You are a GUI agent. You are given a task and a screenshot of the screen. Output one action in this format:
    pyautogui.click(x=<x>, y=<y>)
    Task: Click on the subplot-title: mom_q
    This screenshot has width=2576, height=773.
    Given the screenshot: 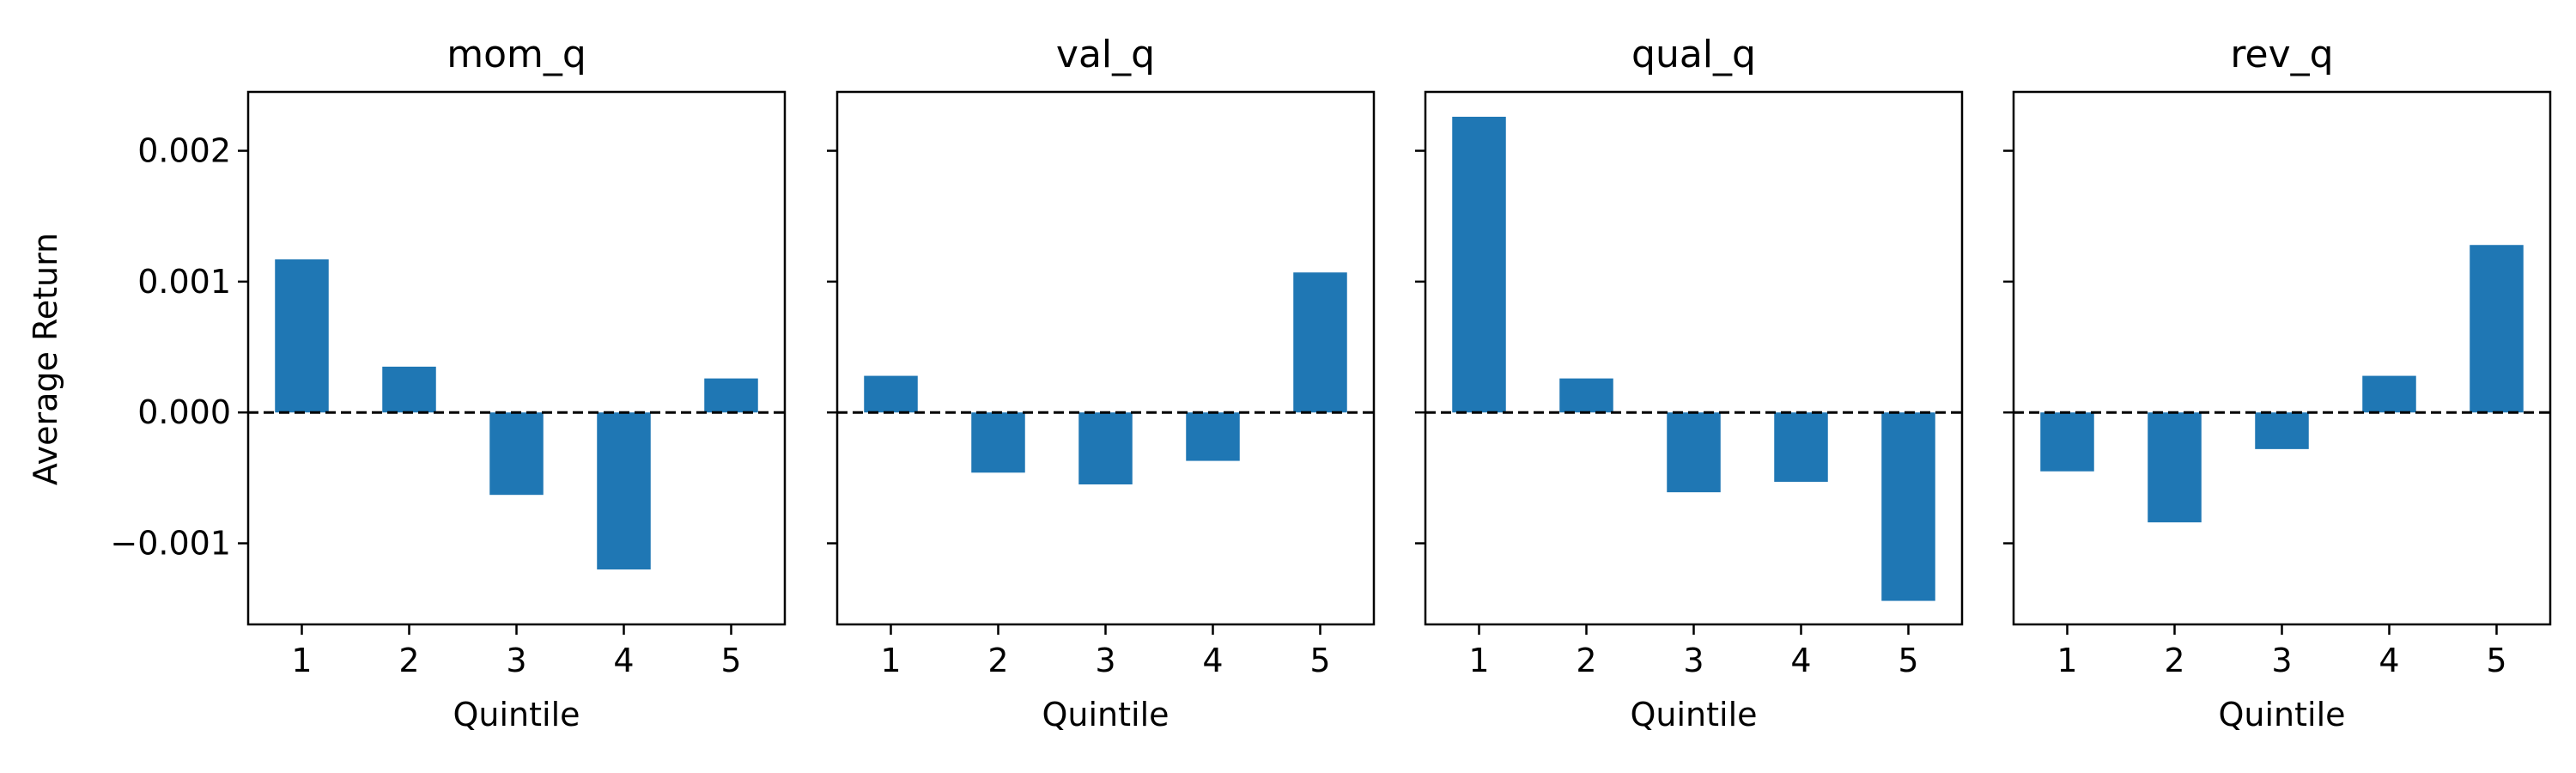 What is the action you would take?
    pyautogui.click(x=516, y=55)
    